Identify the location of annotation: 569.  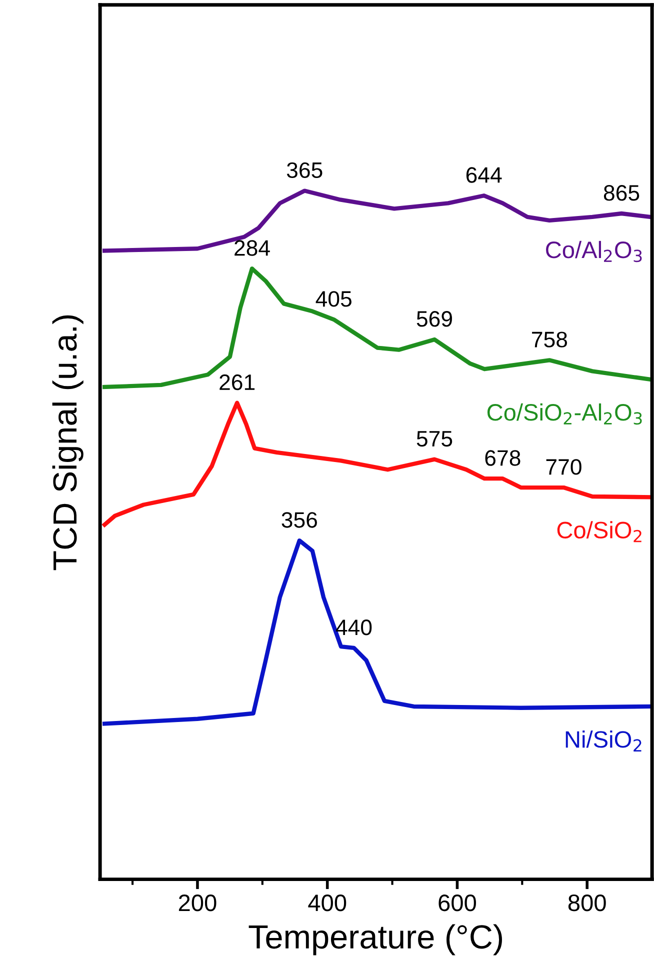
(434, 319).